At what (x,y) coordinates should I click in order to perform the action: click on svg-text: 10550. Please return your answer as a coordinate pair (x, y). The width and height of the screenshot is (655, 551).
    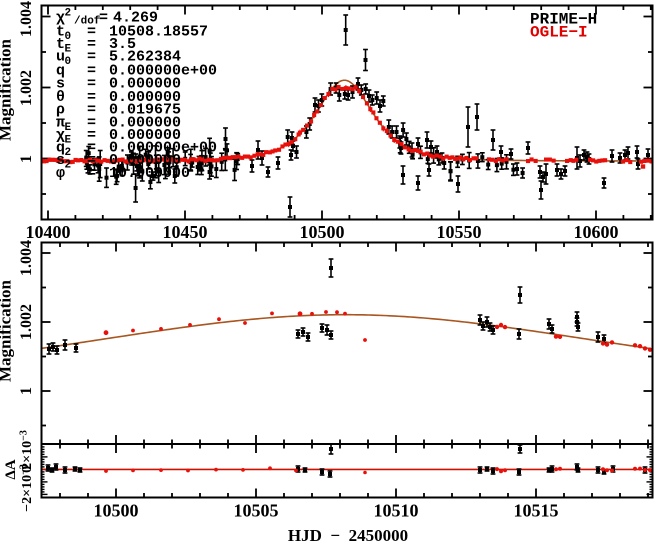
    Looking at the image, I should click on (459, 232).